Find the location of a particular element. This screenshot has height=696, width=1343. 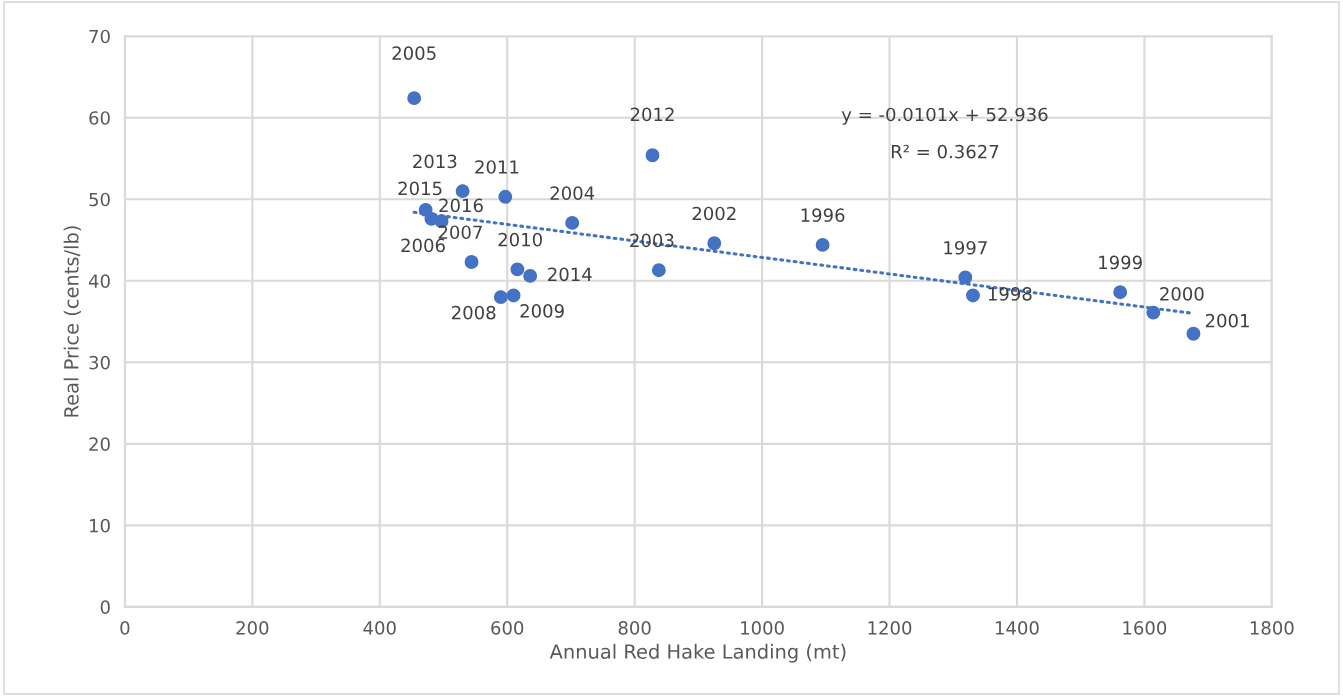

annotation: 2000 is located at coordinates (1182, 294).